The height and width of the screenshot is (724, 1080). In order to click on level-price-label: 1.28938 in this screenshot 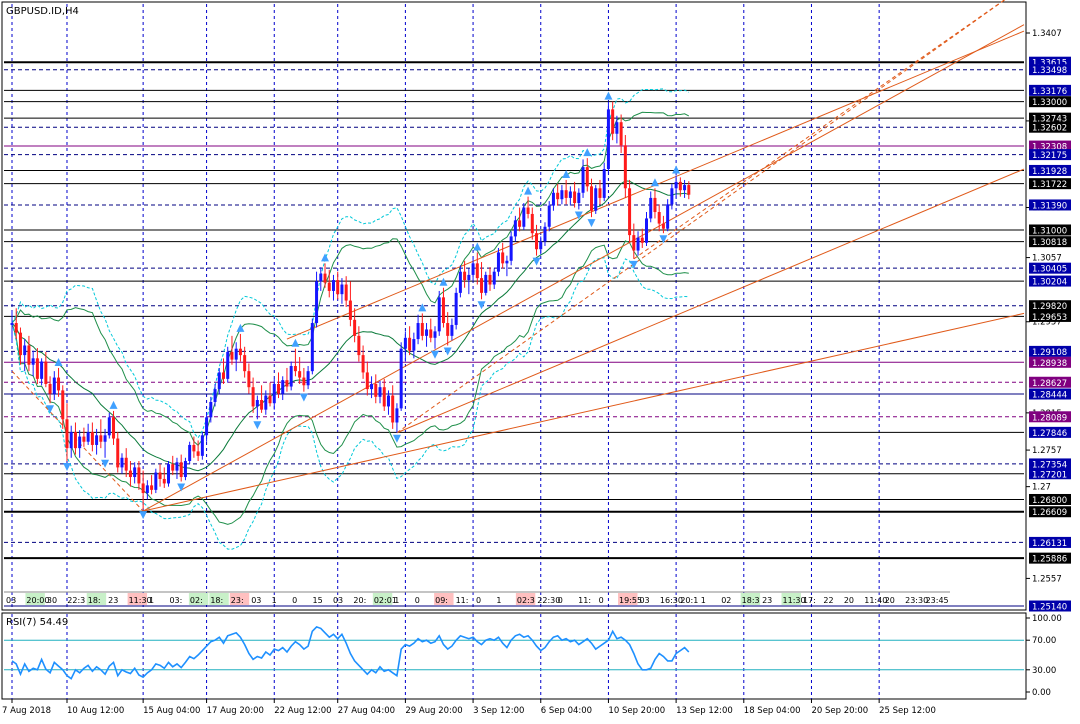, I will do `click(1049, 364)`.